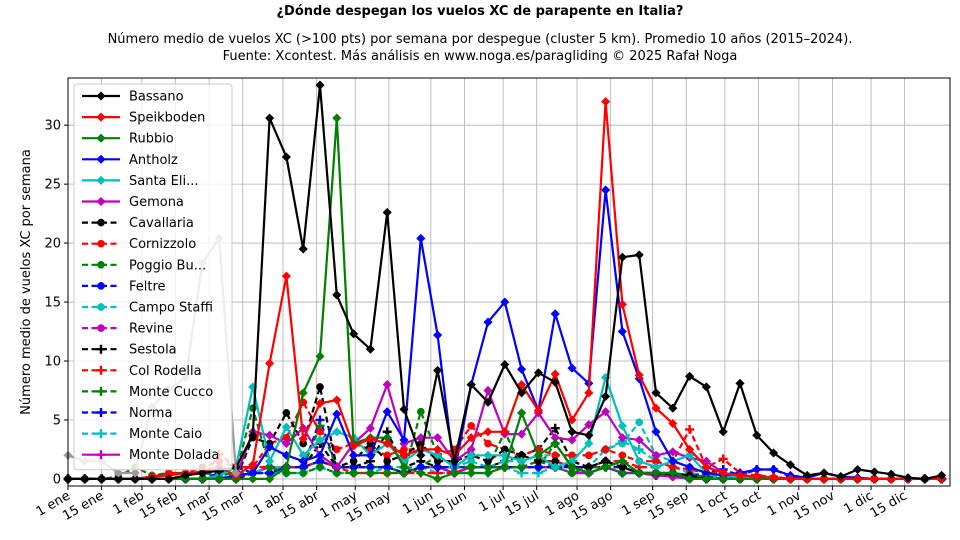 This screenshot has width=960, height=540. What do you see at coordinates (26, 282) in the screenshot?
I see `y-axis-label: Número medio de vuelos XC por semana` at bounding box center [26, 282].